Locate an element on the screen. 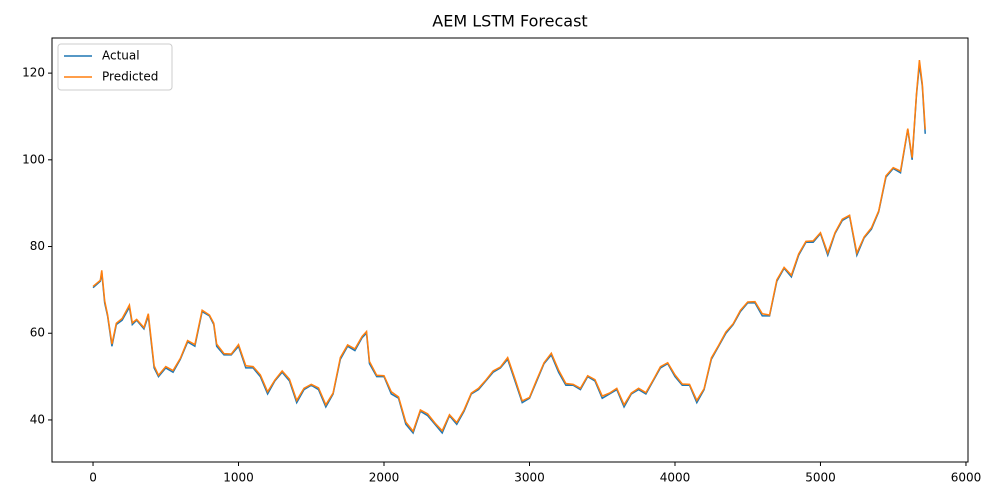 The height and width of the screenshot is (504, 1000). x-tick-label: 4000 is located at coordinates (675, 478).